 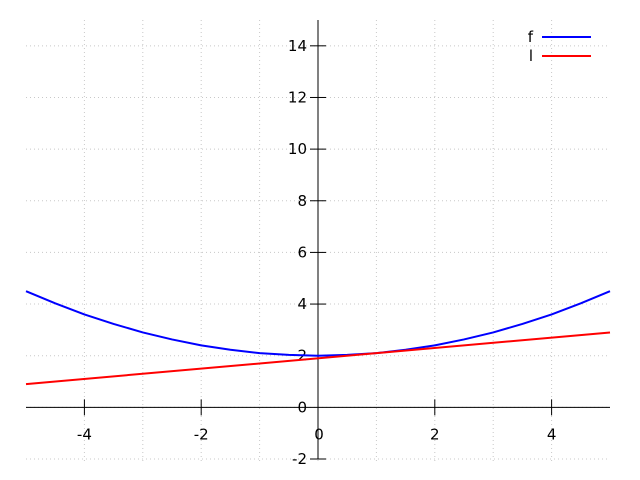 What do you see at coordinates (84, 434) in the screenshot?
I see `x-tick-label: -4` at bounding box center [84, 434].